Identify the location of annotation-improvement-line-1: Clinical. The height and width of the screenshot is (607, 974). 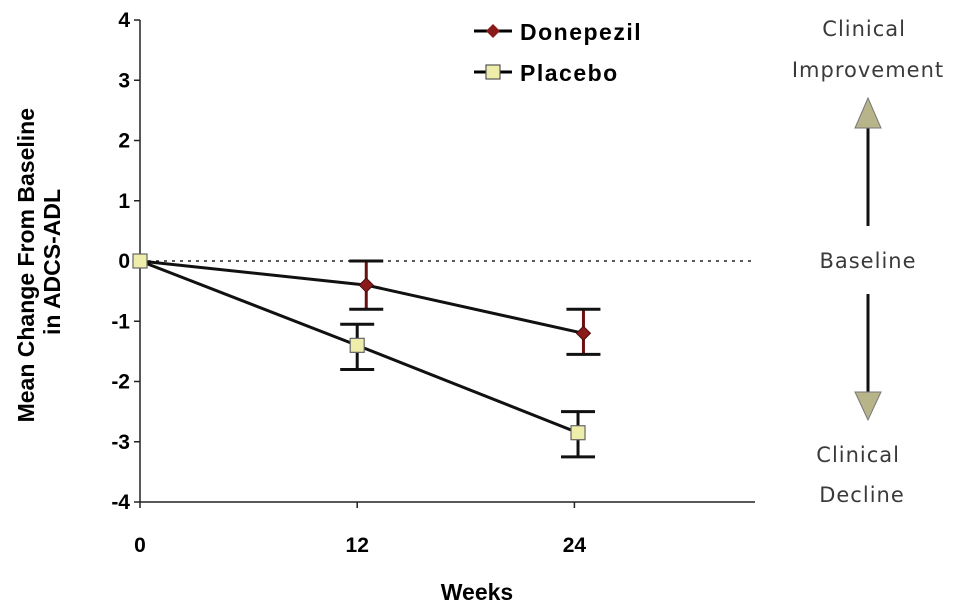
(864, 29).